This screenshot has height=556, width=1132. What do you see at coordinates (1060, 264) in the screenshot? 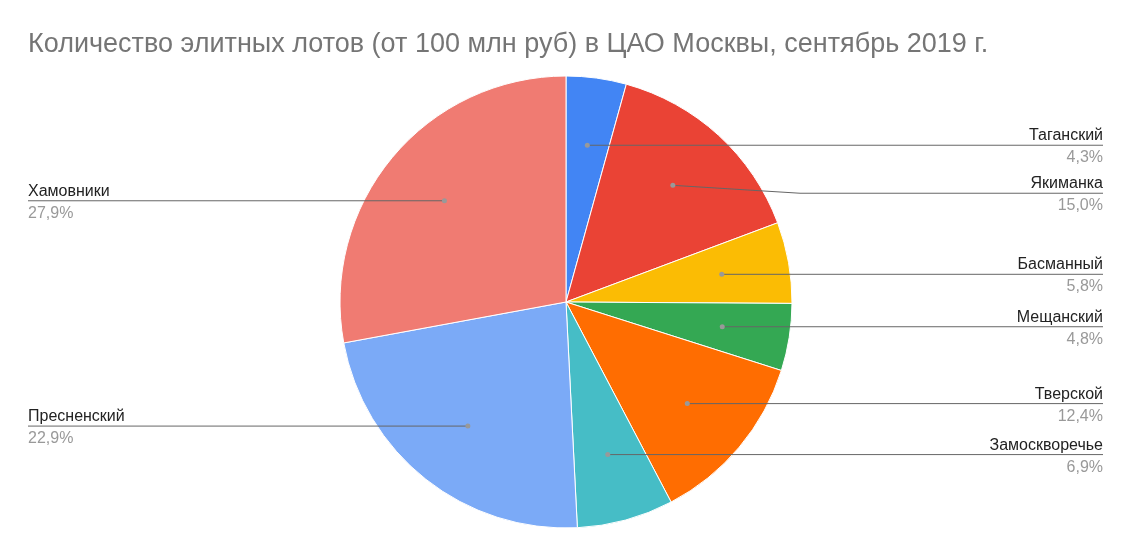
I see `slice-label: Басманный` at bounding box center [1060, 264].